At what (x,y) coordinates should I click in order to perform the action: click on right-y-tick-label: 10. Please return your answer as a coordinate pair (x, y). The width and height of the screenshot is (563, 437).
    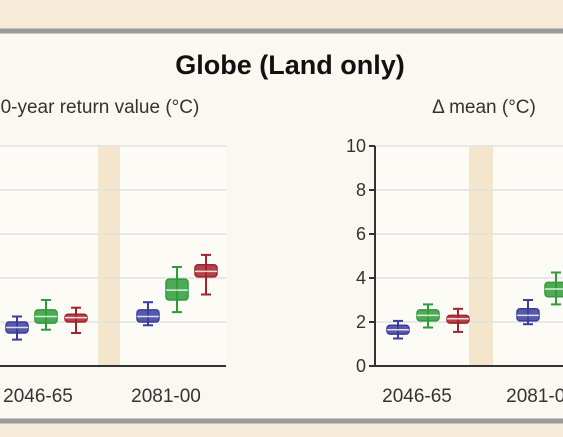
    Looking at the image, I should click on (356, 146).